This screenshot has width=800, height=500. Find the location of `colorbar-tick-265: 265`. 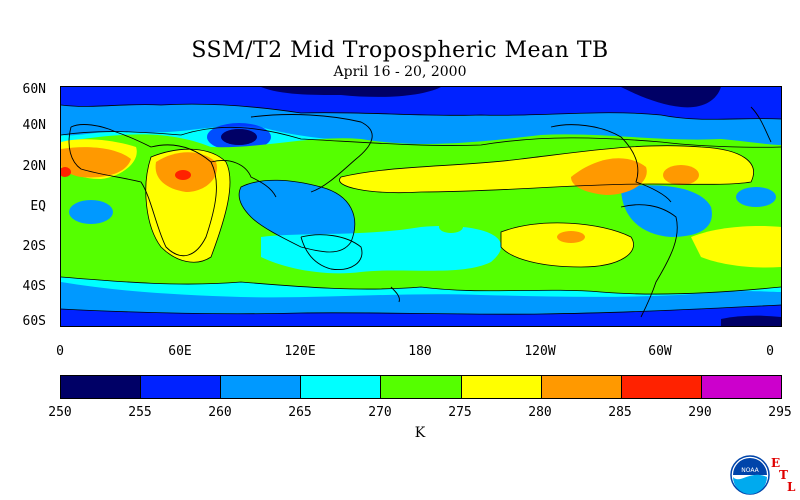

colorbar-tick-265: 265 is located at coordinates (300, 412).